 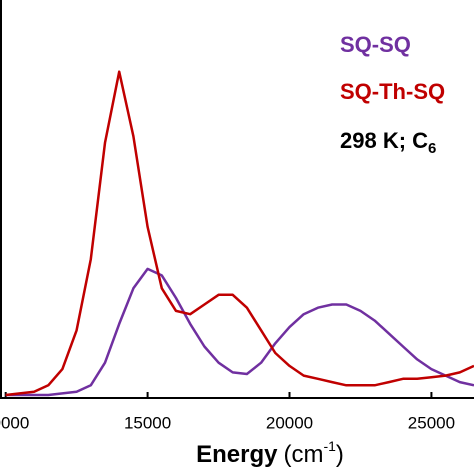 I want to click on legend: SQ-SQ SQ-Th-SQ 298 K; C6, so click(x=392, y=94).